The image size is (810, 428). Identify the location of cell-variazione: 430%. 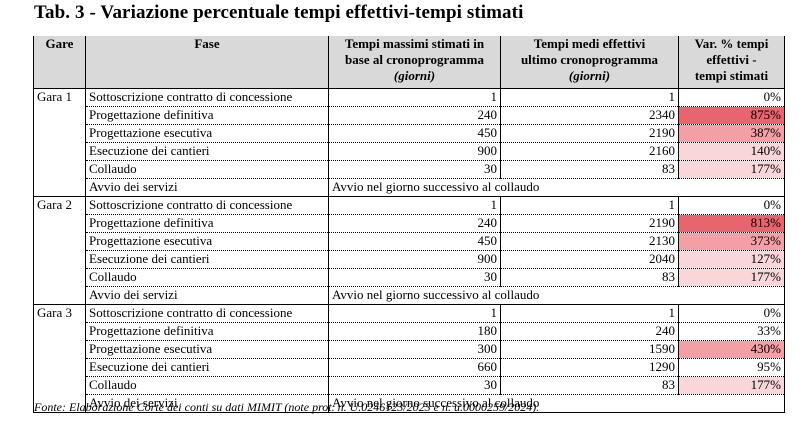
(731, 349).